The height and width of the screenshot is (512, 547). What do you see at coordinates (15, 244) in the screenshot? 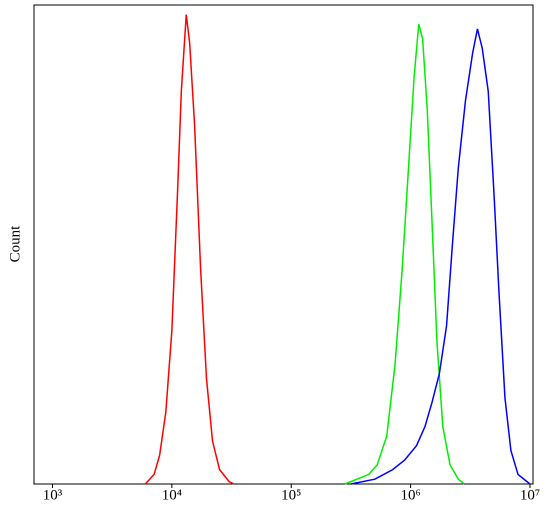
I see `y-axis-label: Count` at bounding box center [15, 244].